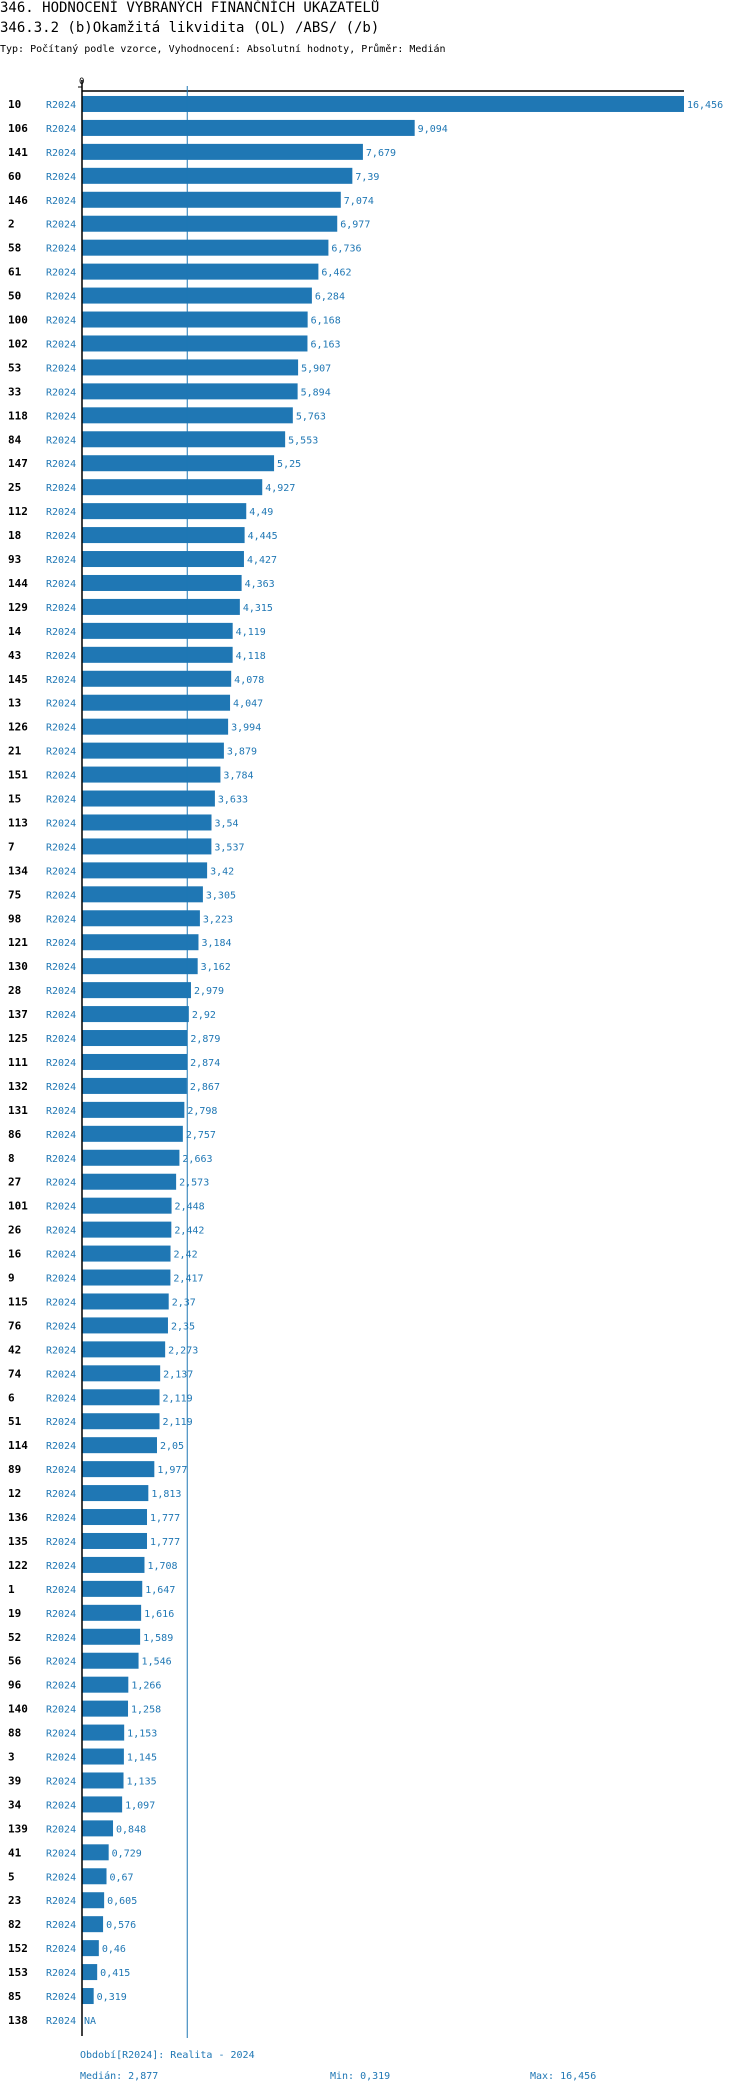 This screenshot has width=750, height=2096. What do you see at coordinates (15, 1661) in the screenshot?
I see `category-label: 56` at bounding box center [15, 1661].